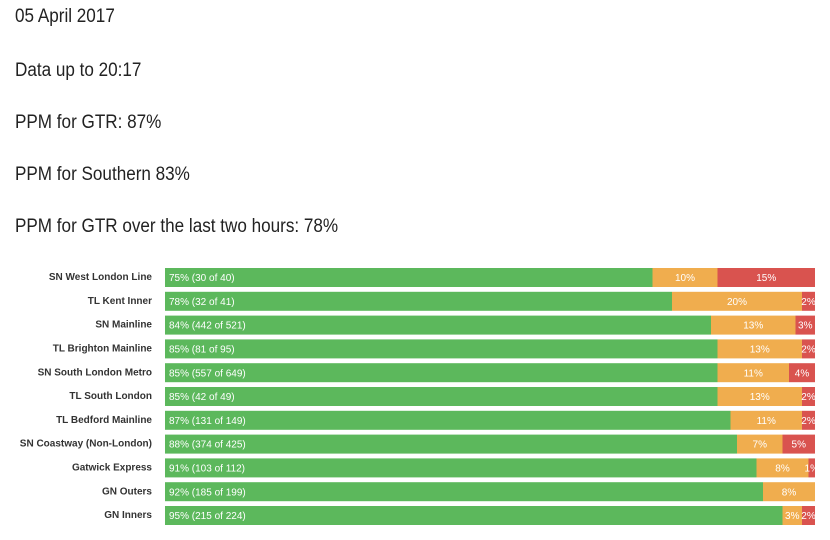 This screenshot has height=540, width=830. Describe the element at coordinates (65, 16) in the screenshot. I see `header-line: 05 April 2017` at that location.